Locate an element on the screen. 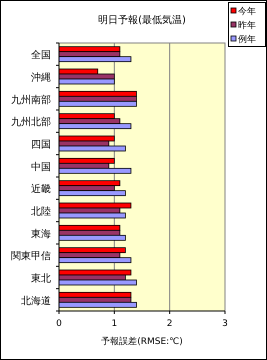  y-tick-label: 近畿 is located at coordinates (41, 189).